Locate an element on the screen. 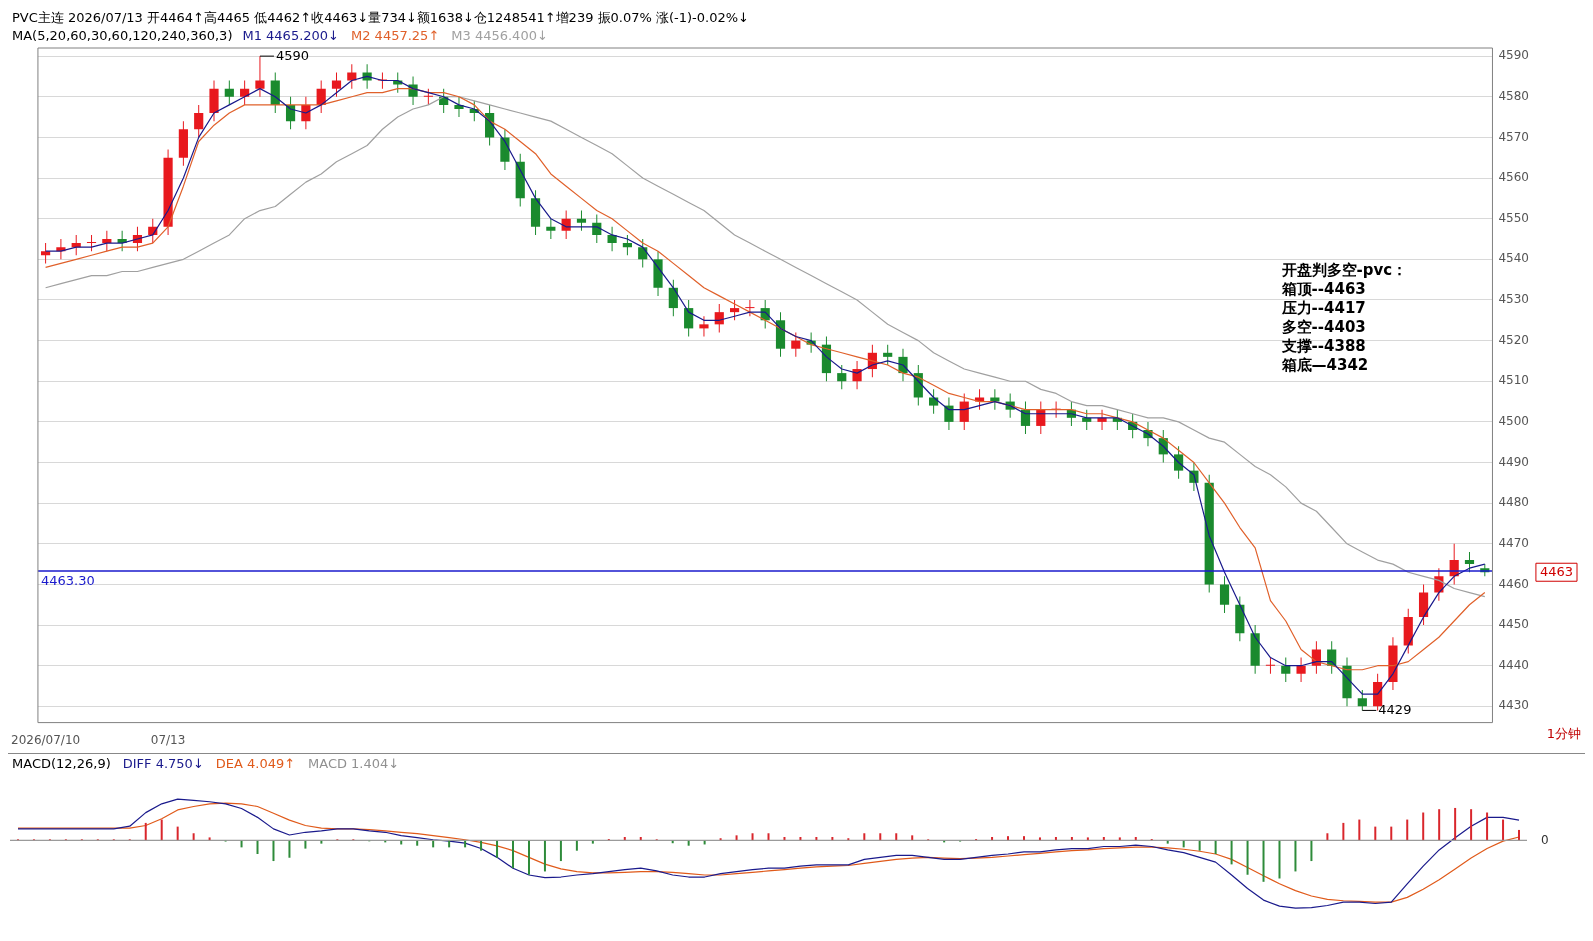 Image resolution: width=1593 pixels, height=941 pixels. y-tick-label: 4430 is located at coordinates (1514, 705).